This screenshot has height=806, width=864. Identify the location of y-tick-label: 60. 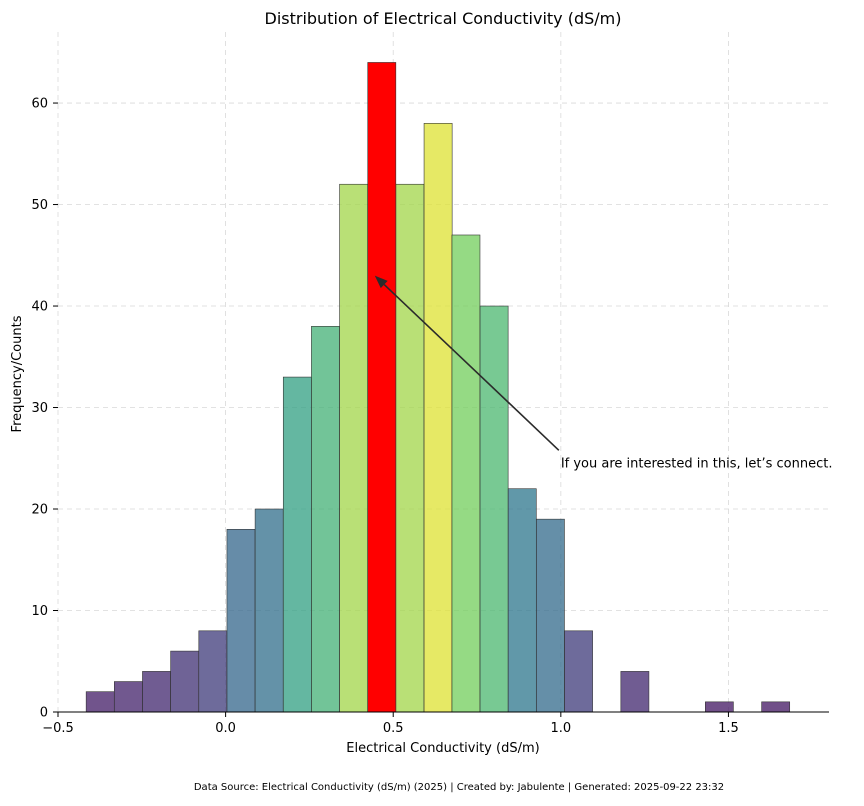
(39, 104).